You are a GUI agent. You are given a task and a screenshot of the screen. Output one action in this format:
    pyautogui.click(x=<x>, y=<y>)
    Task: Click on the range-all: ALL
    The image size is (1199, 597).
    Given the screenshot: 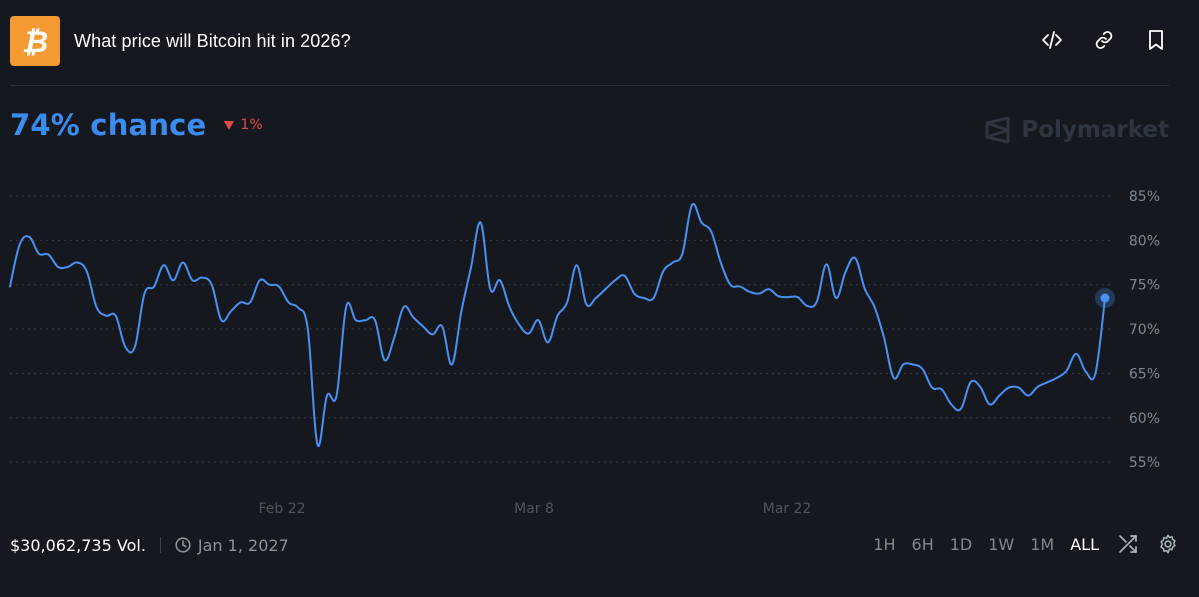 What is the action you would take?
    pyautogui.click(x=1084, y=544)
    